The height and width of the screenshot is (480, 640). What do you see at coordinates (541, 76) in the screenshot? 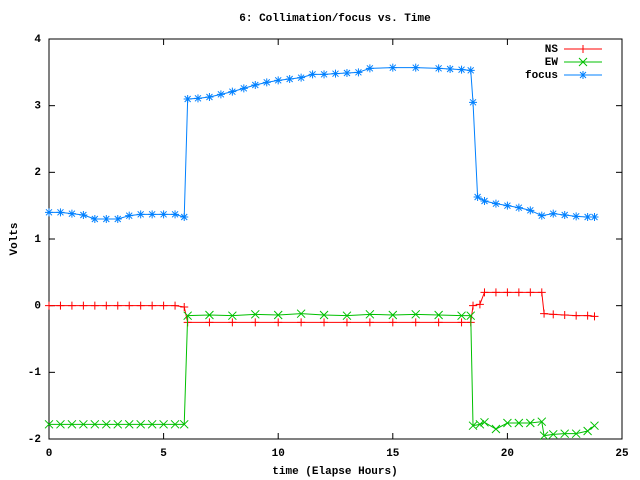
I see `legend-label: focus` at bounding box center [541, 76].